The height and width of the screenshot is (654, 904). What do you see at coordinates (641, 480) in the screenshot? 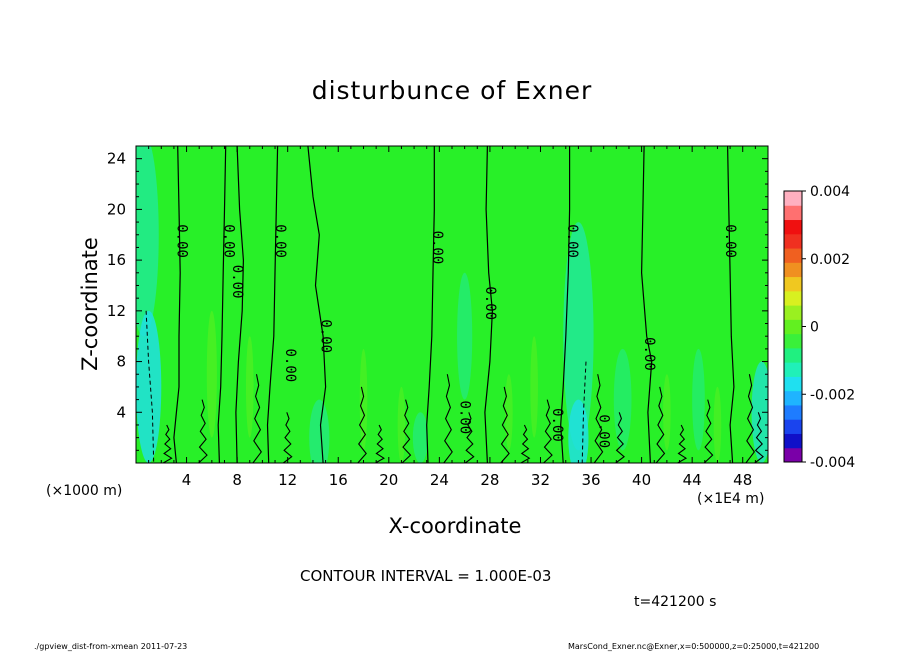
I see `x-tick-label-9: 40` at bounding box center [641, 480].